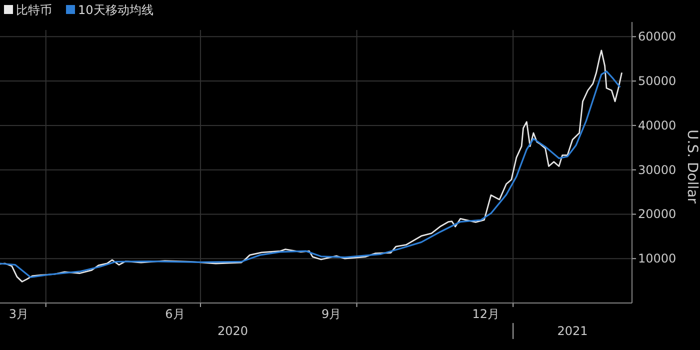 The width and height of the screenshot is (700, 350). Describe the element at coordinates (18, 314) in the screenshot. I see `x-tick-label: 3月` at that location.